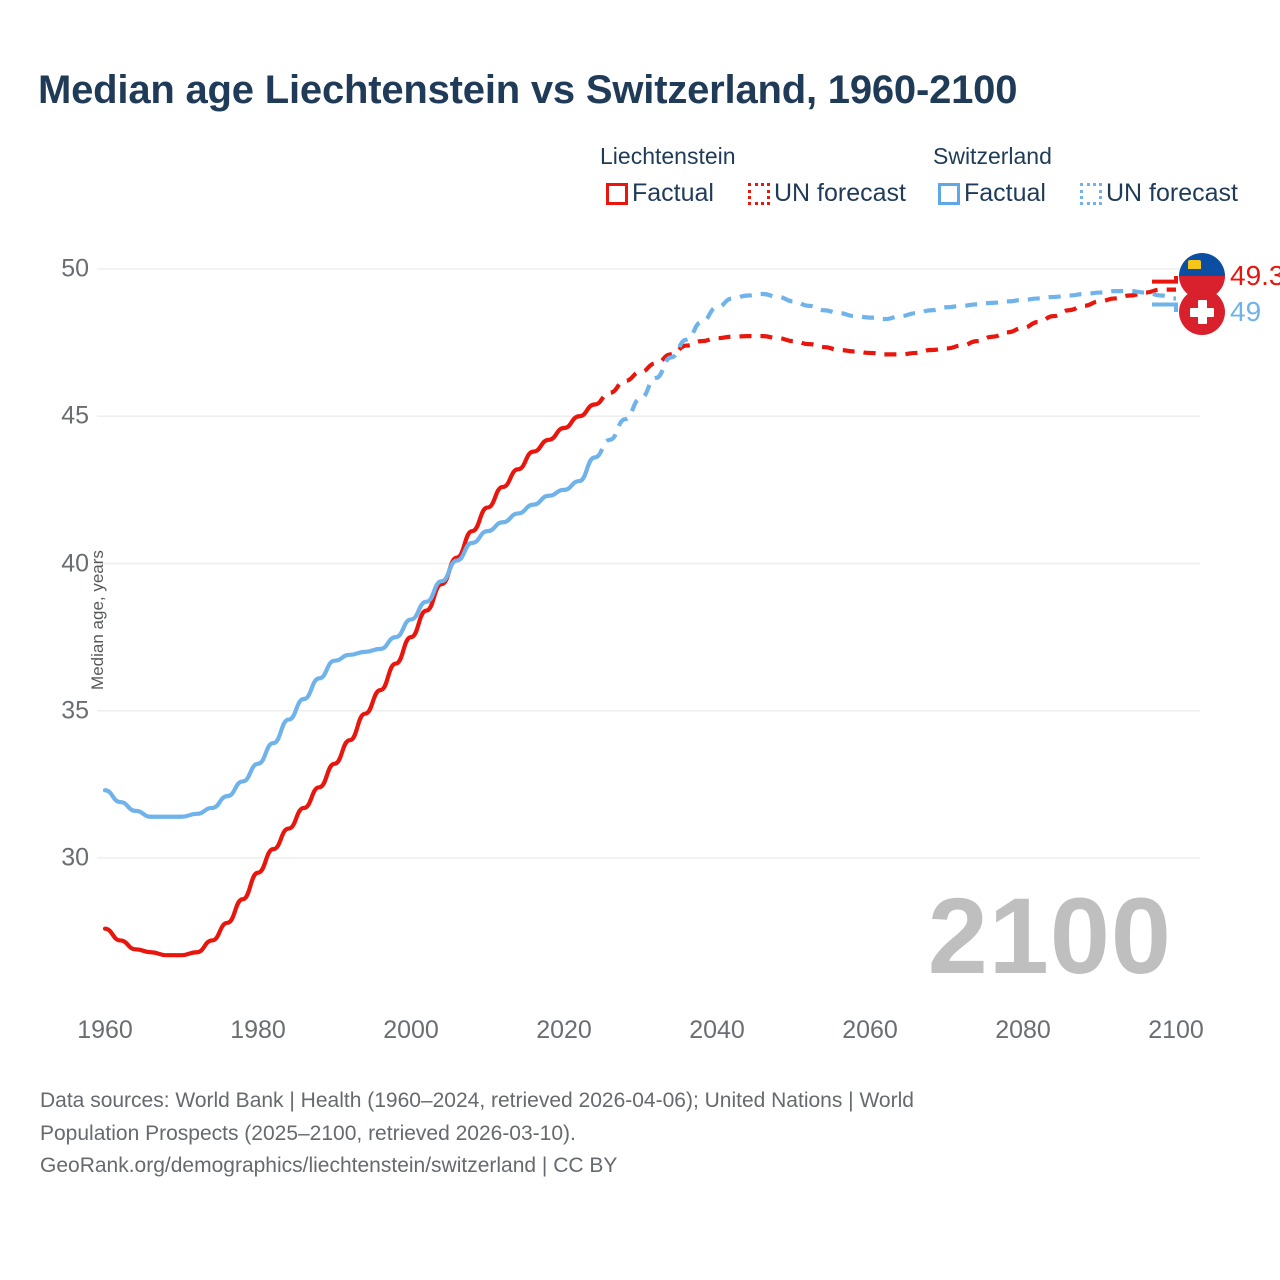 The width and height of the screenshot is (1280, 1280). Describe the element at coordinates (992, 156) in the screenshot. I see `legend-group-switzerland: Switzerland` at that location.